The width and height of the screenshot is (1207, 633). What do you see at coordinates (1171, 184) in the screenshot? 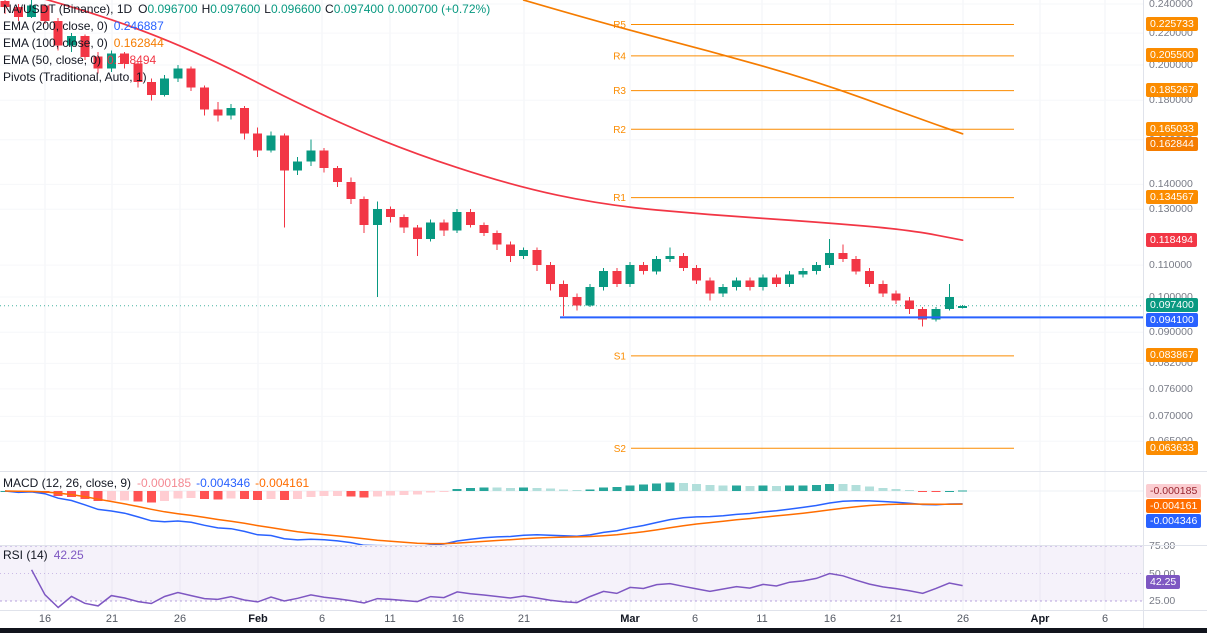
I see `price-scale-tick: 0.140000` at bounding box center [1171, 184].